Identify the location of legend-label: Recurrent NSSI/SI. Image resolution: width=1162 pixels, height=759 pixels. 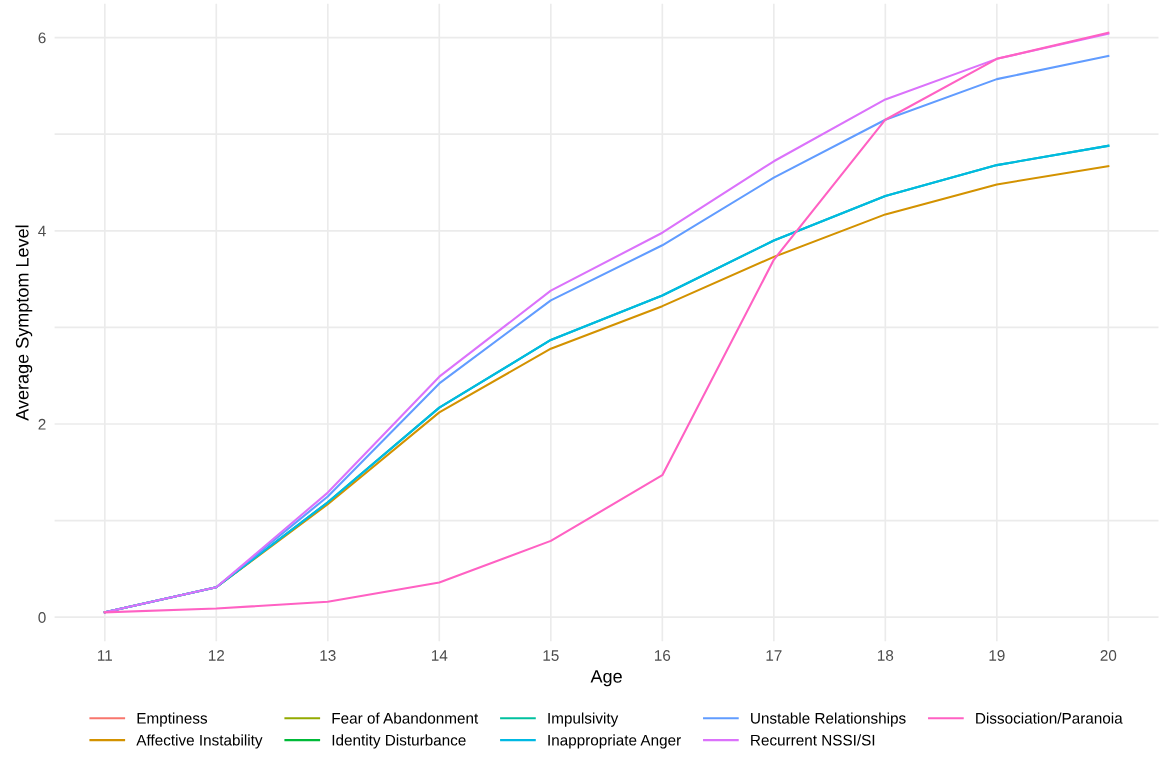
(813, 740).